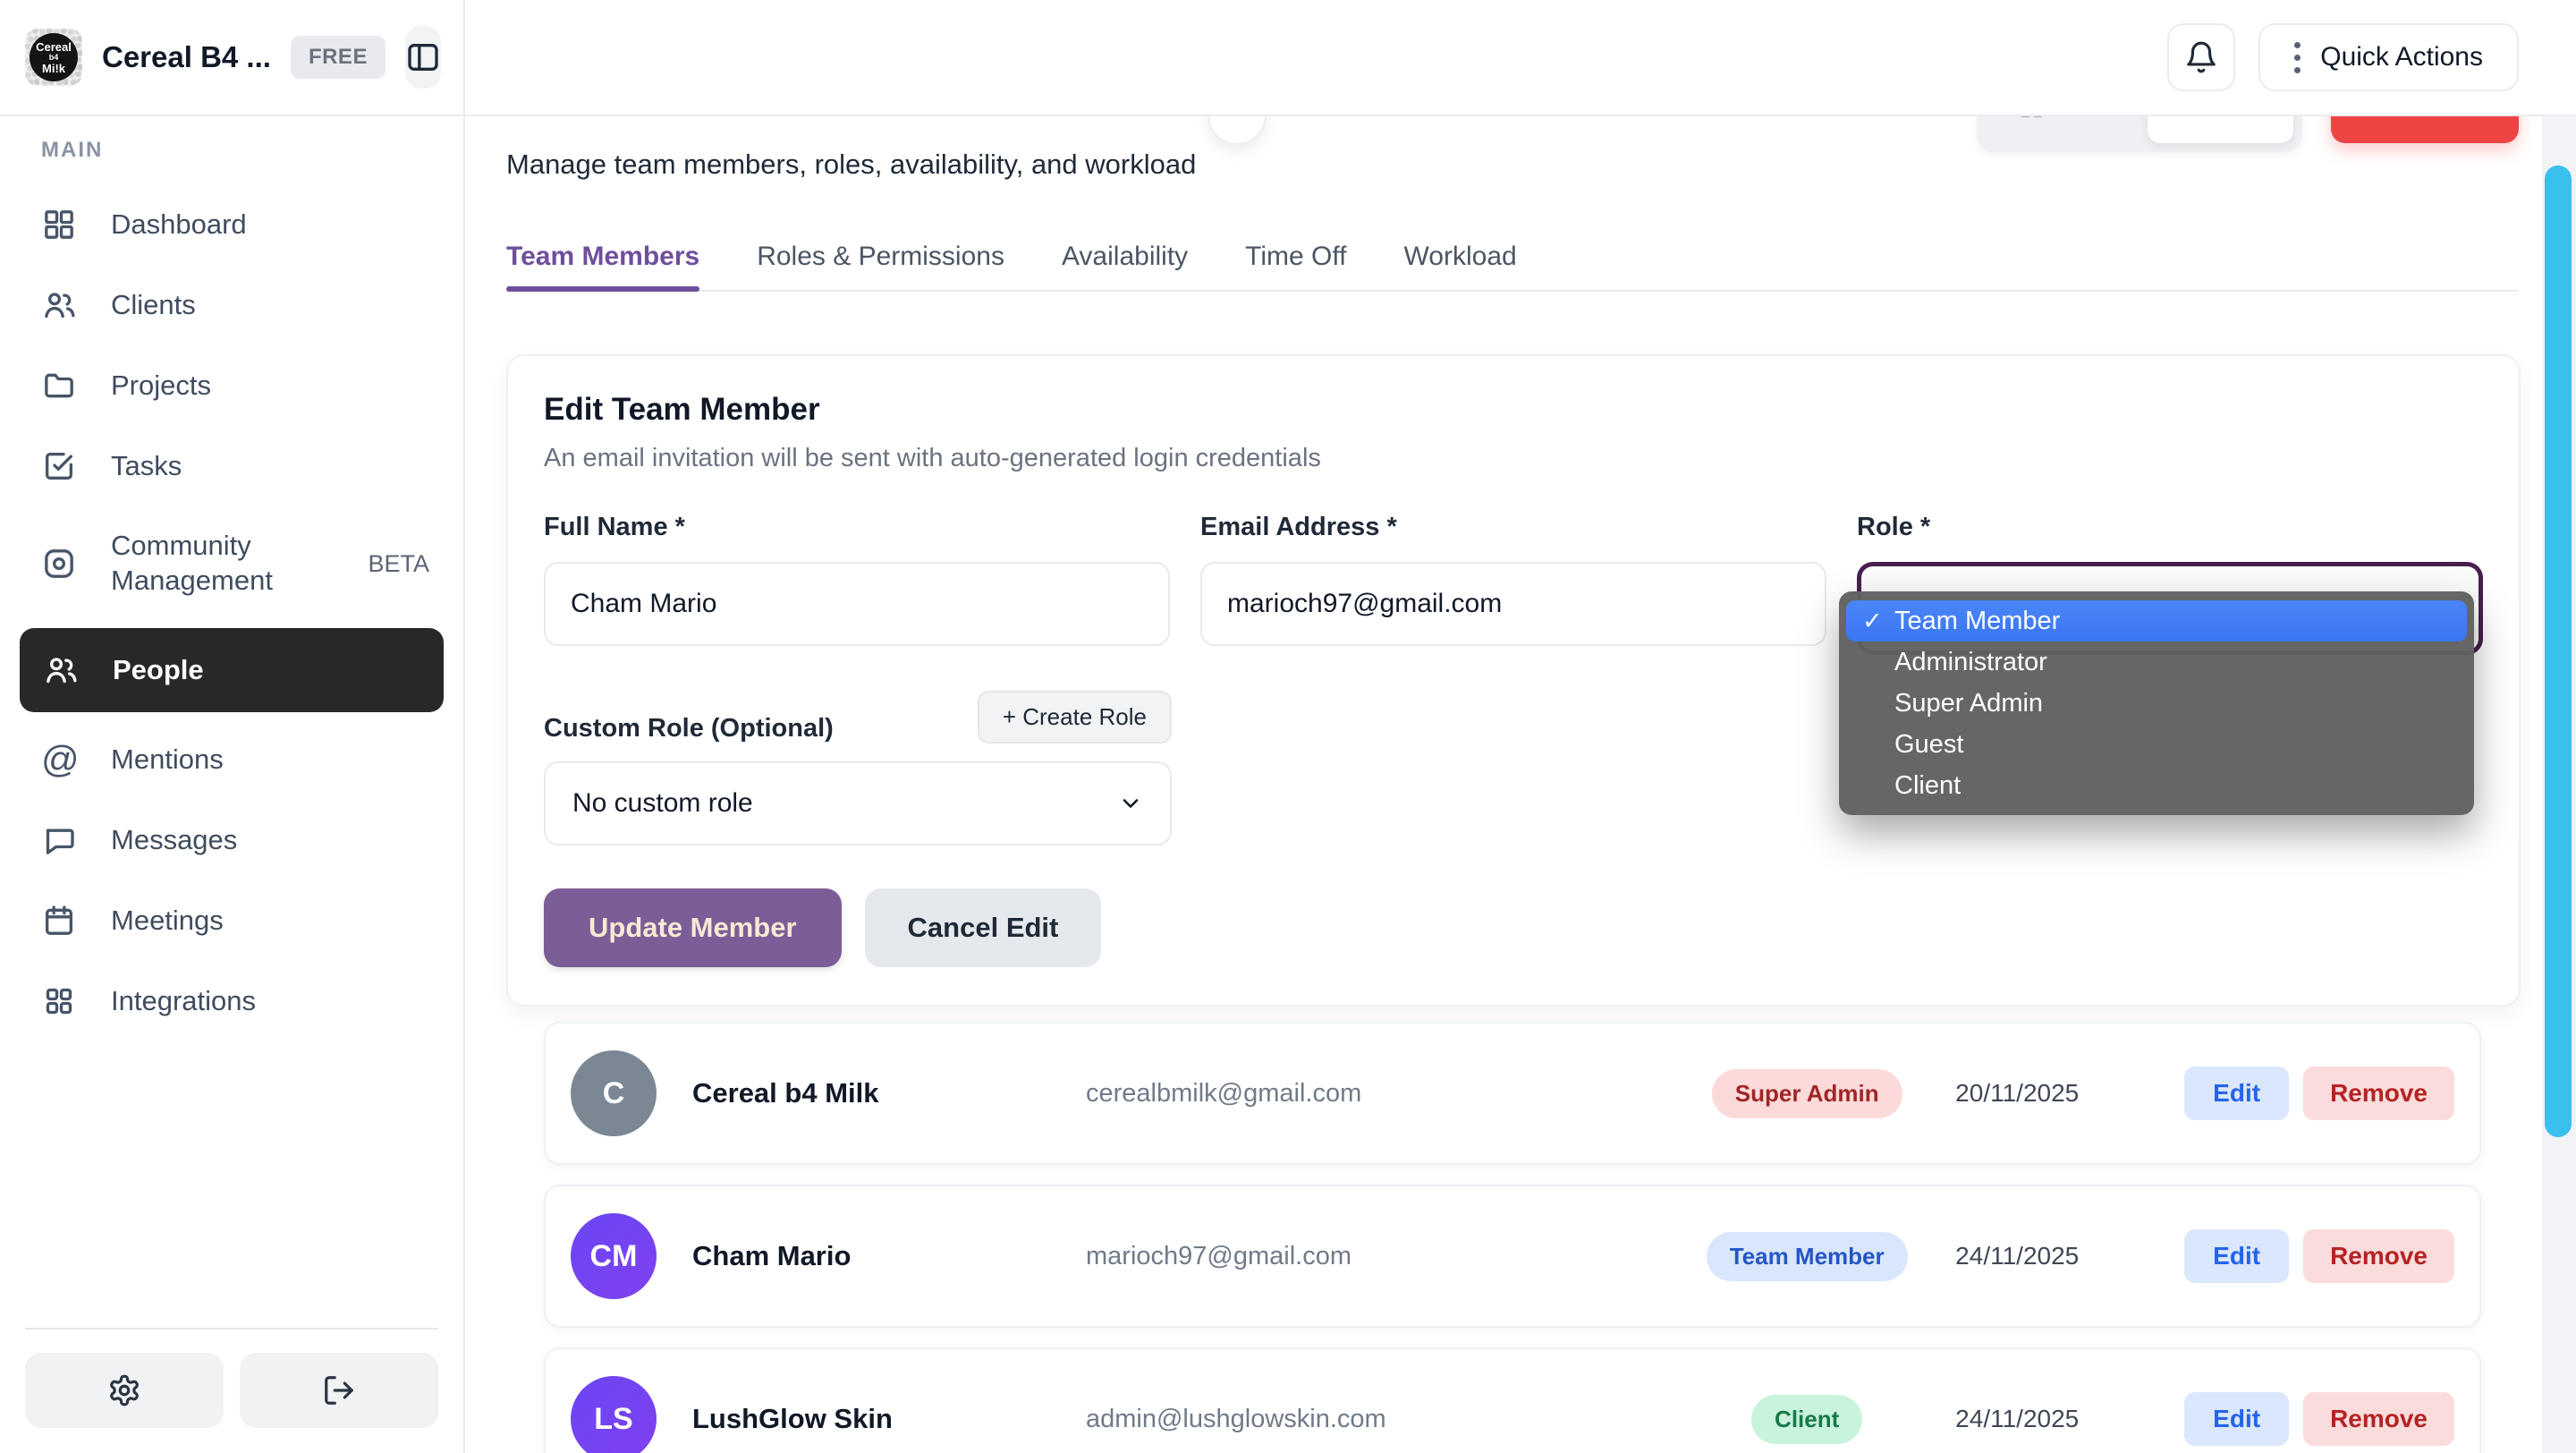  I want to click on role-option-team-member: ✓ Team Member, so click(2156, 621).